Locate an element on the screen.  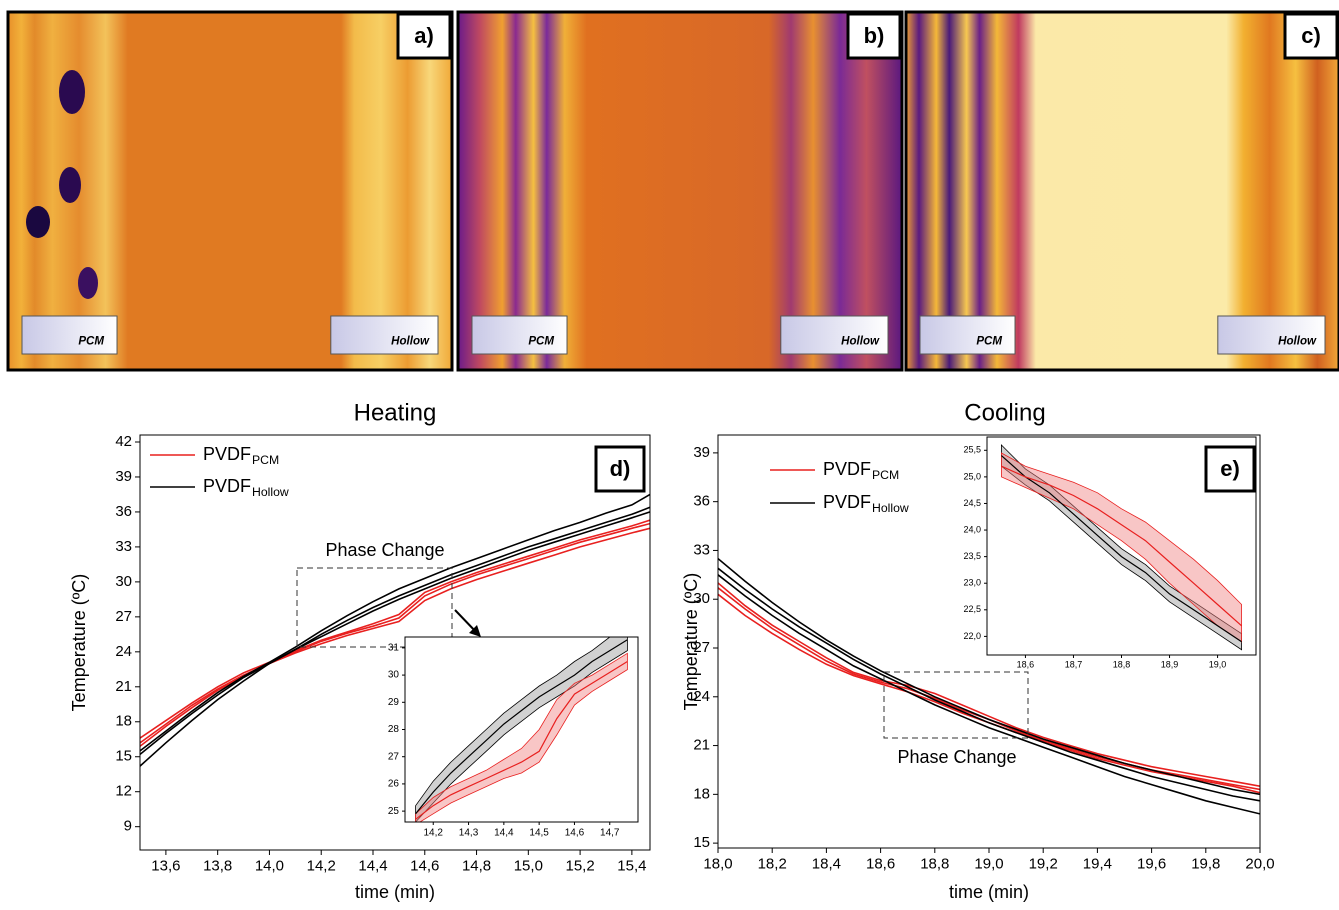
y-tick-label: 31 is located at coordinates (394, 648).